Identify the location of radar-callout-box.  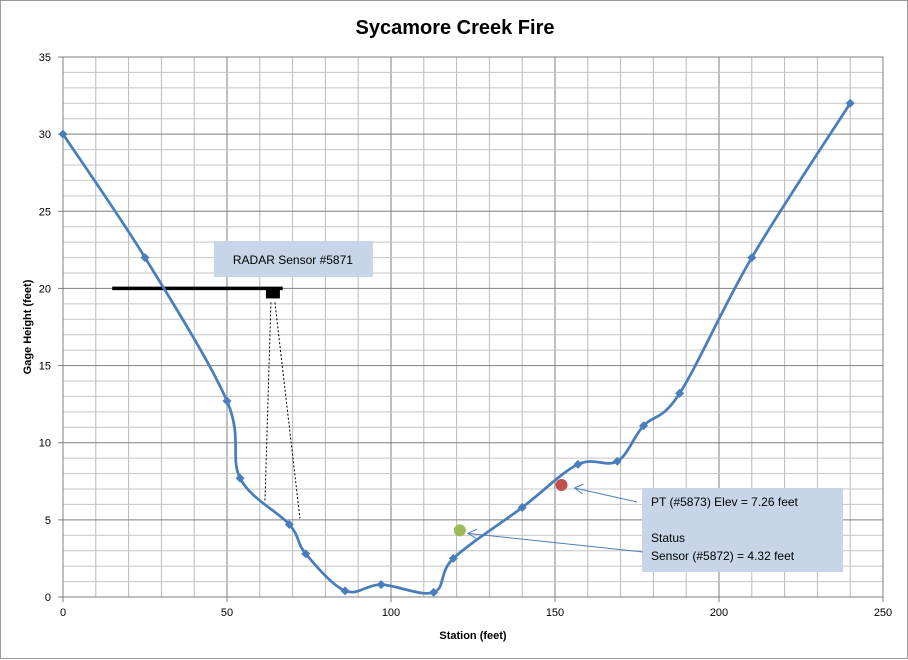
(293, 259).